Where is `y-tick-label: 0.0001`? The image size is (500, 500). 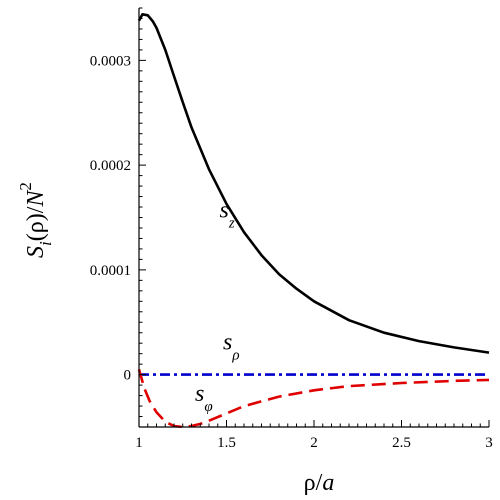 y-tick-label: 0.0001 is located at coordinates (110, 271).